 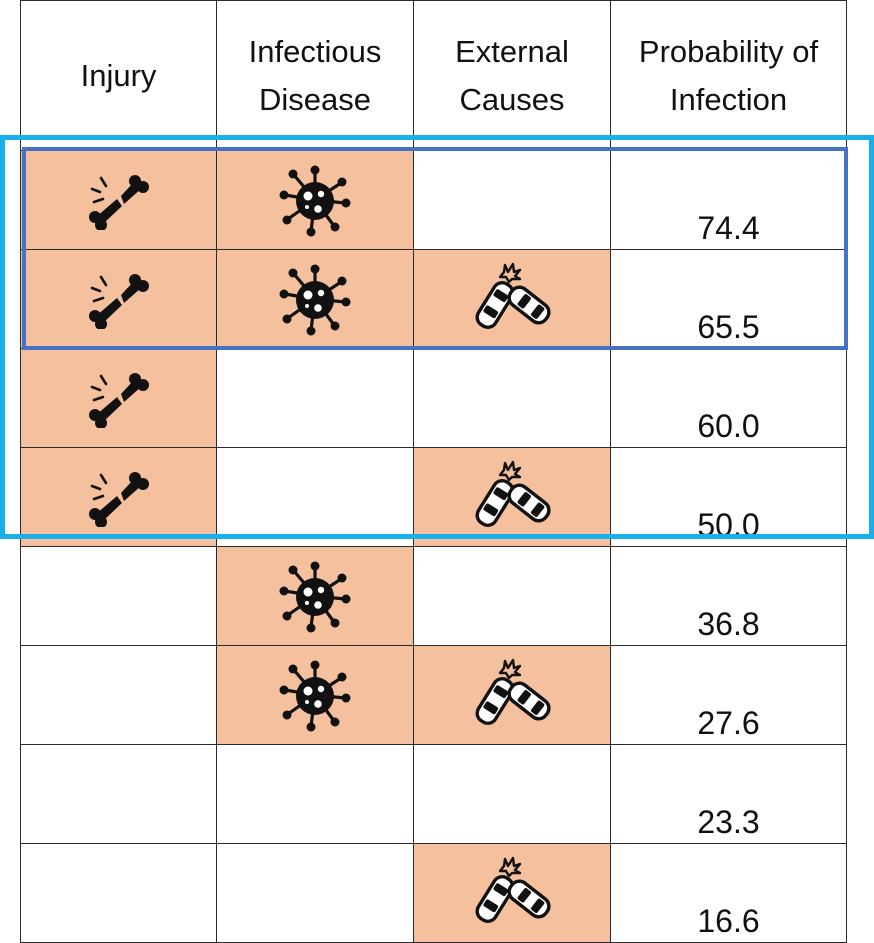 I want to click on header-probability: Probability of Infection, so click(x=728, y=75).